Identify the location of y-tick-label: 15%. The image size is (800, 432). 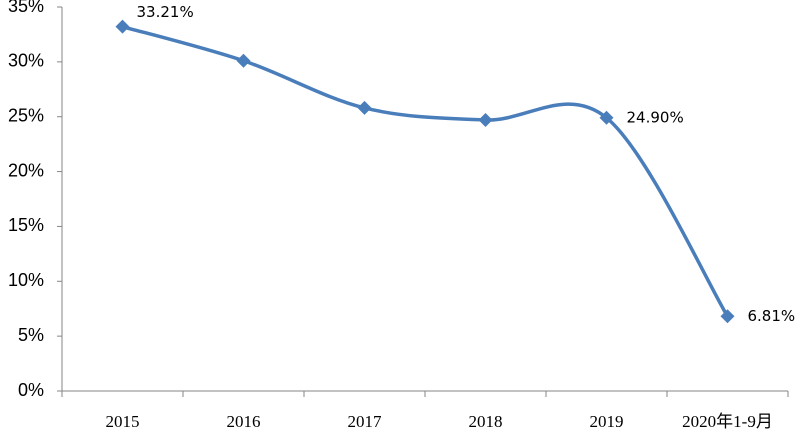
(26, 225).